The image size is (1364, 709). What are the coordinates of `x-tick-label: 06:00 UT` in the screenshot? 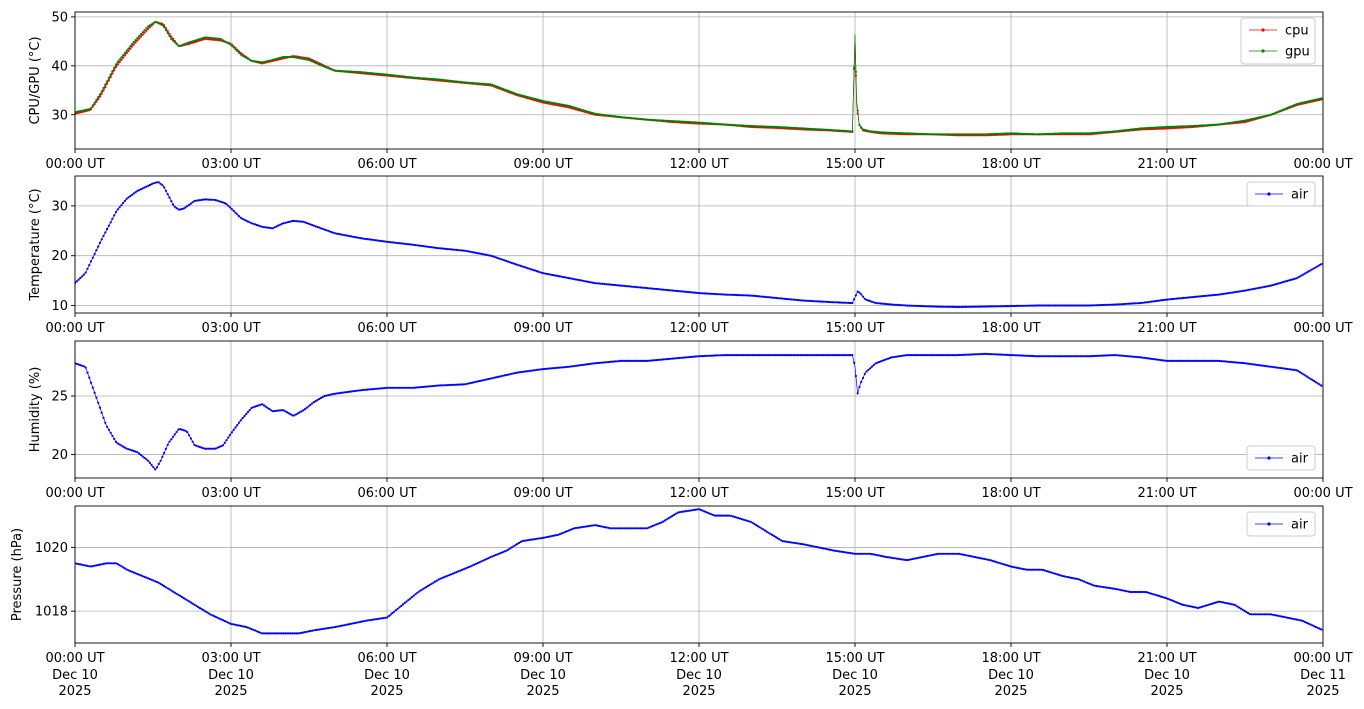 It's located at (386, 164).